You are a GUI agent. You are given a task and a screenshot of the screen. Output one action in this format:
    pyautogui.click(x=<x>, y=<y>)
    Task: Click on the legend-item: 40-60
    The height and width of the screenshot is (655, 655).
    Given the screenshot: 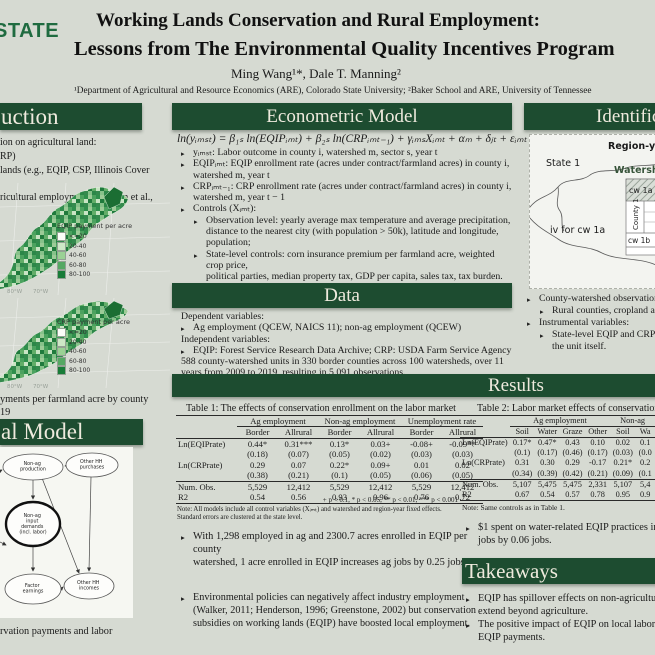 What is the action you would take?
    pyautogui.click(x=93, y=352)
    